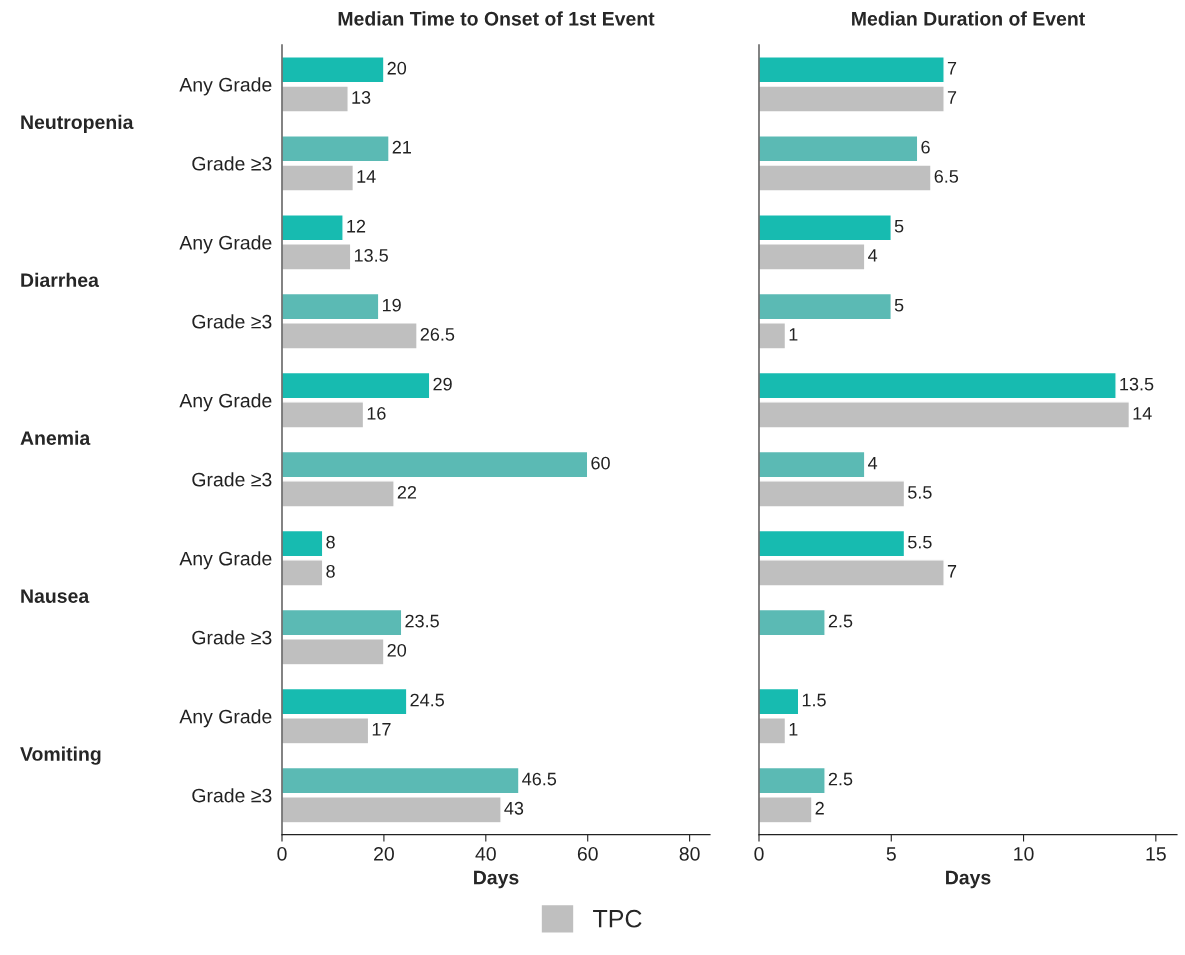 Image resolution: width=1185 pixels, height=955 pixels. What do you see at coordinates (437, 334) in the screenshot?
I see `data-label: 26.5` at bounding box center [437, 334].